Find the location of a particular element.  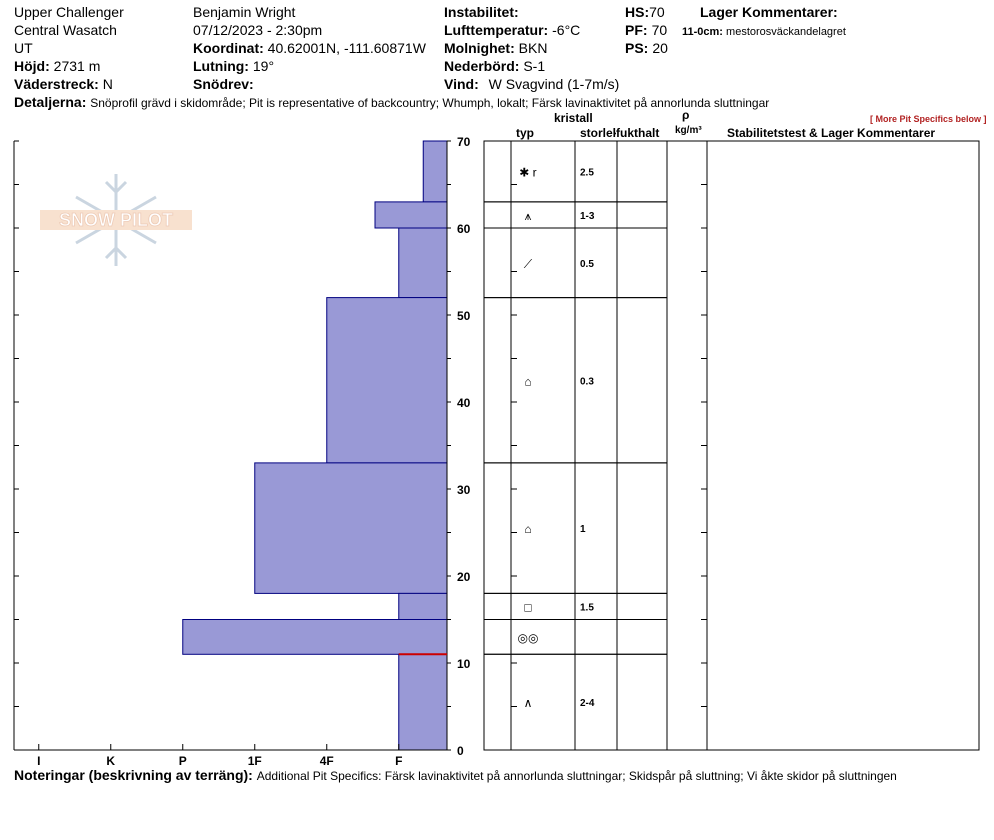

pf-row: PF: 70 is located at coordinates (646, 30).